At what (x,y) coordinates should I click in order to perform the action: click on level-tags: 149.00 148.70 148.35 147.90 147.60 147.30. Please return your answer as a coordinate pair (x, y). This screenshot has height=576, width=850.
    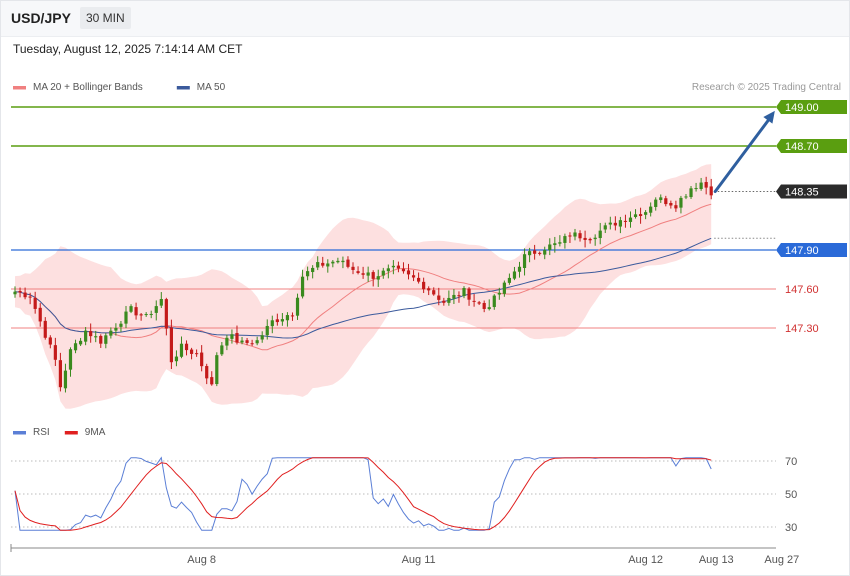
    Looking at the image, I should click on (811, 217).